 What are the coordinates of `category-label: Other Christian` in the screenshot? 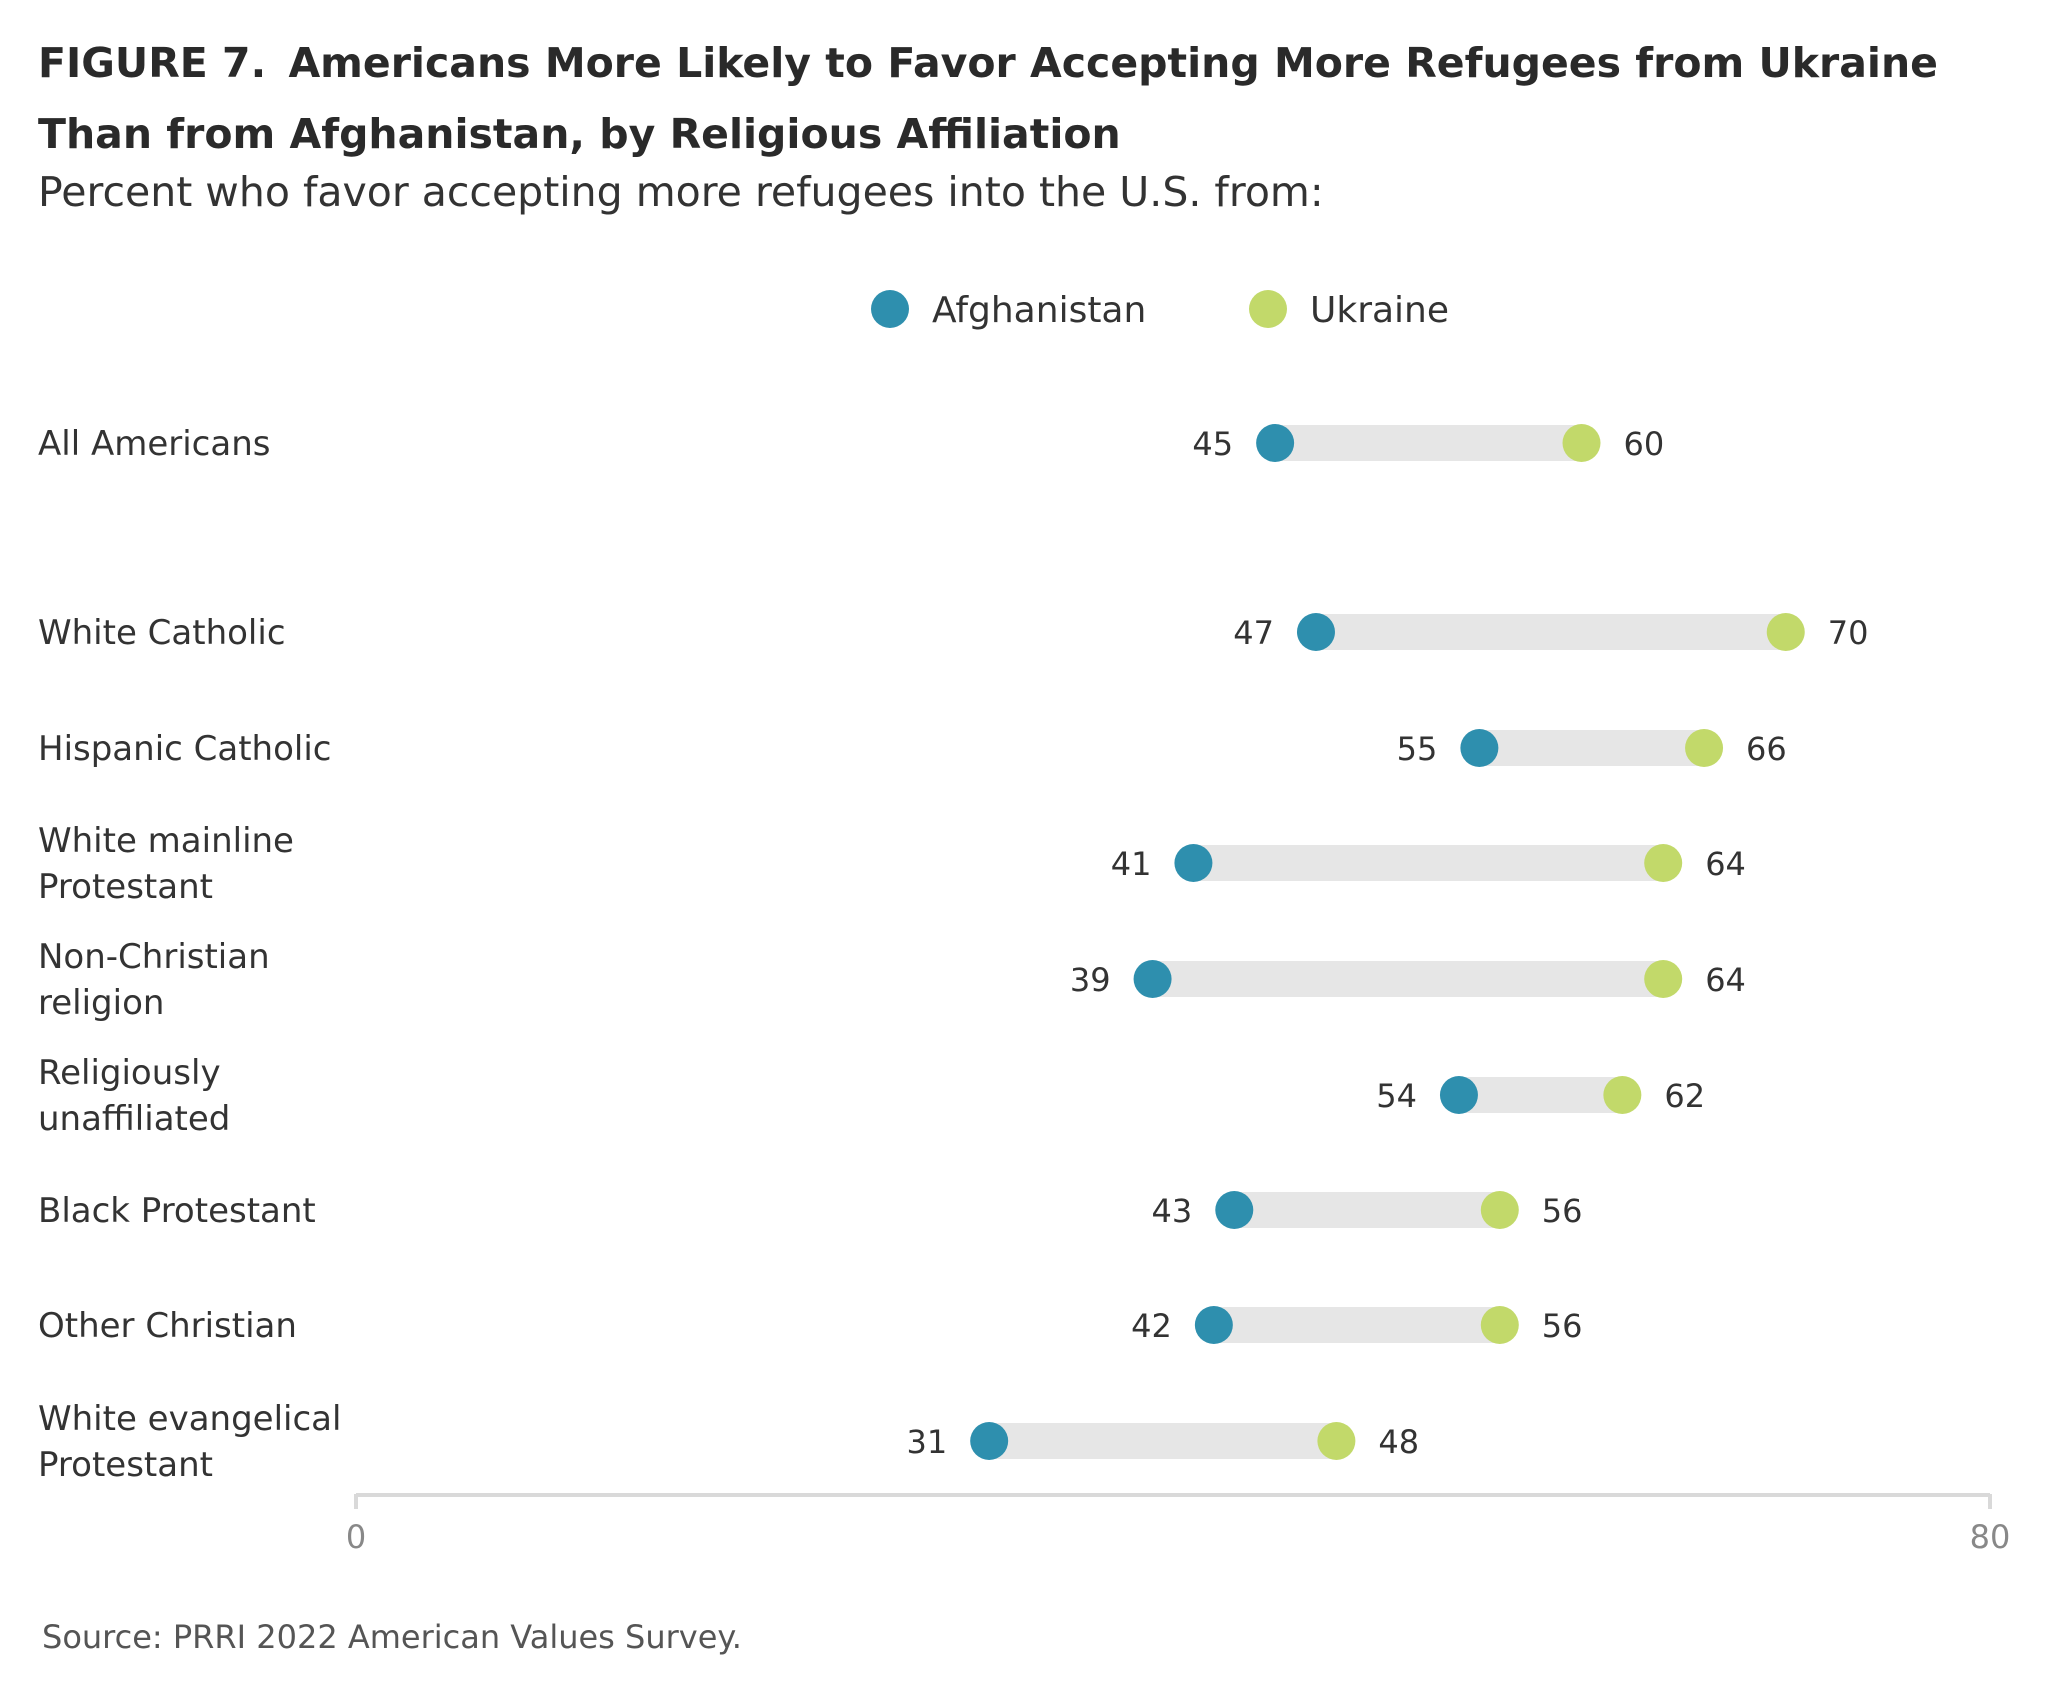 It's located at (167, 1326).